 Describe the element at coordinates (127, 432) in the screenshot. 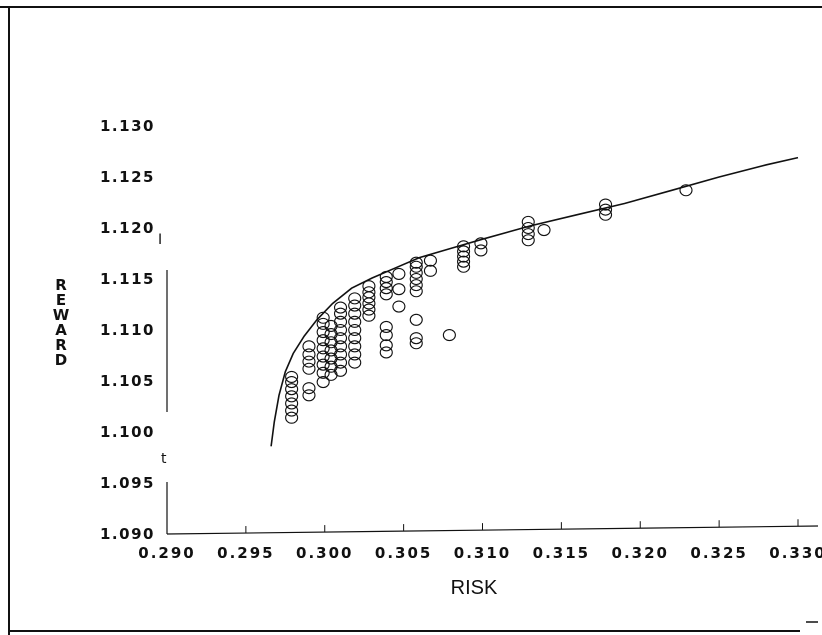

I see `y-tick-label: 1.100` at that location.